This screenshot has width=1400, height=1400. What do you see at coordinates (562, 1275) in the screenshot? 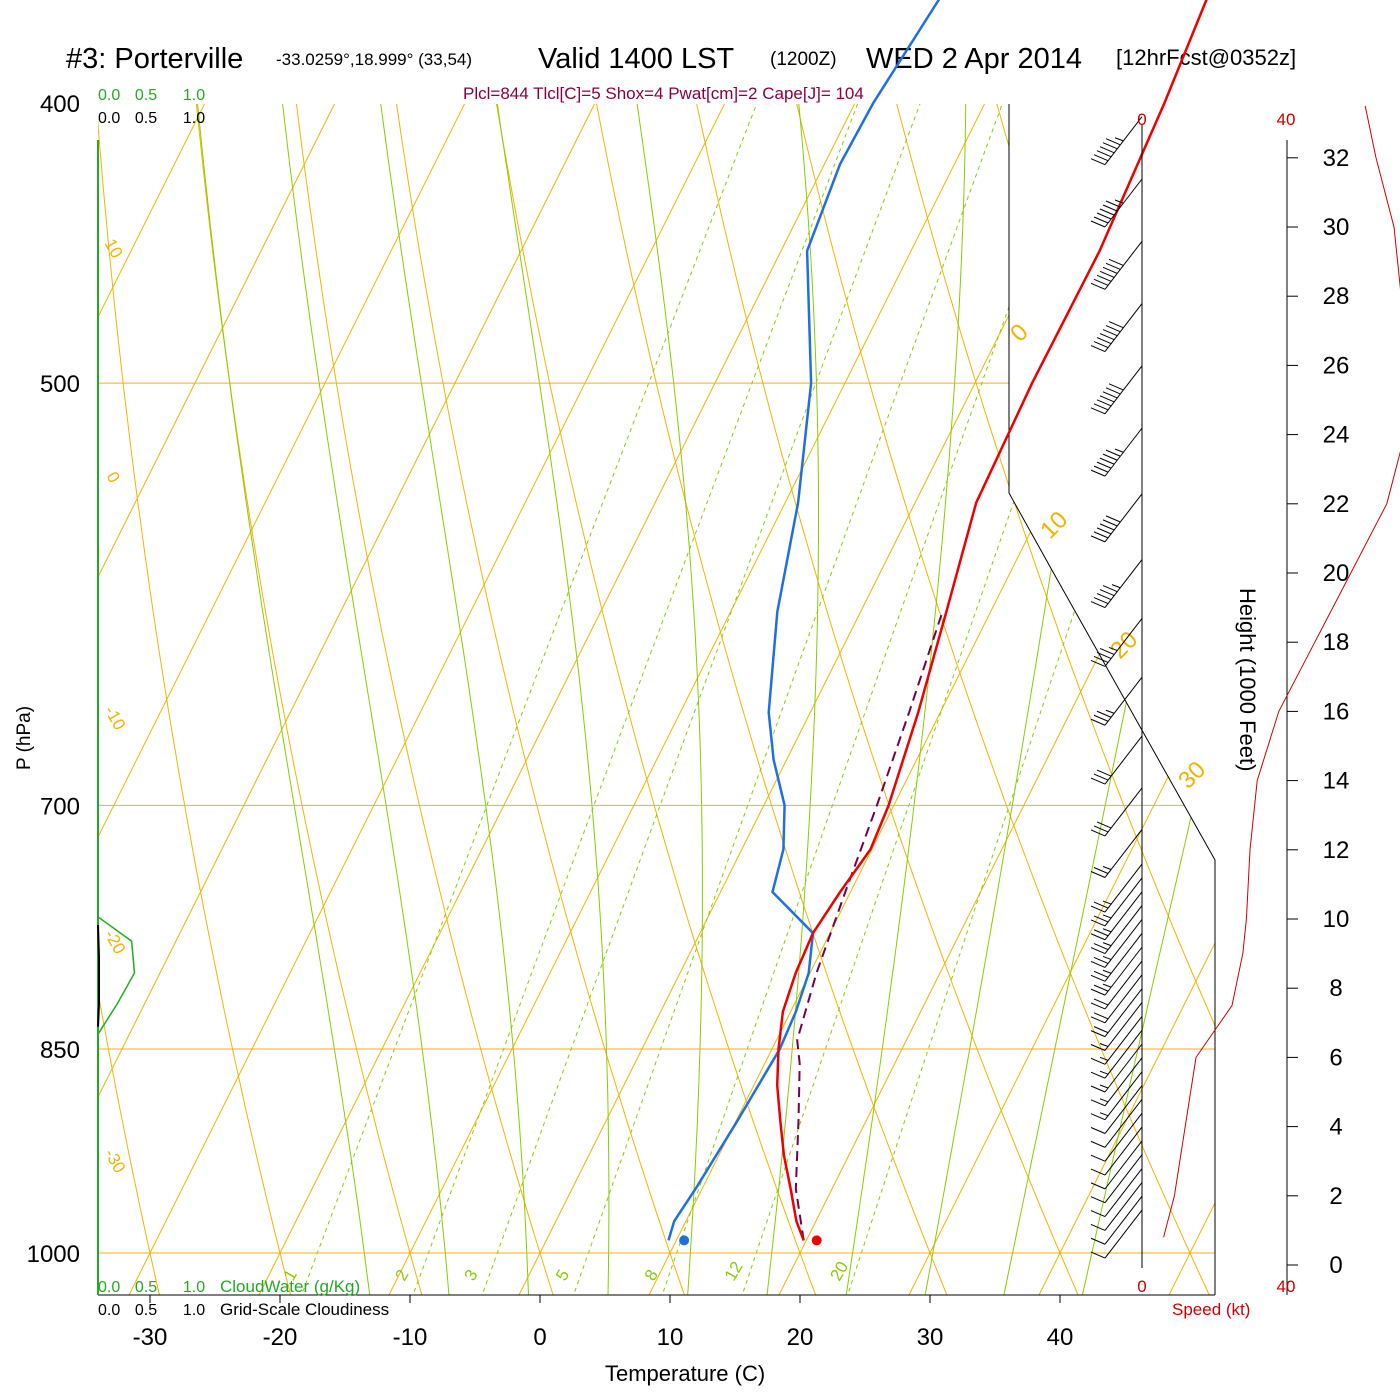
I see `mixing-ratio-label: 5` at bounding box center [562, 1275].